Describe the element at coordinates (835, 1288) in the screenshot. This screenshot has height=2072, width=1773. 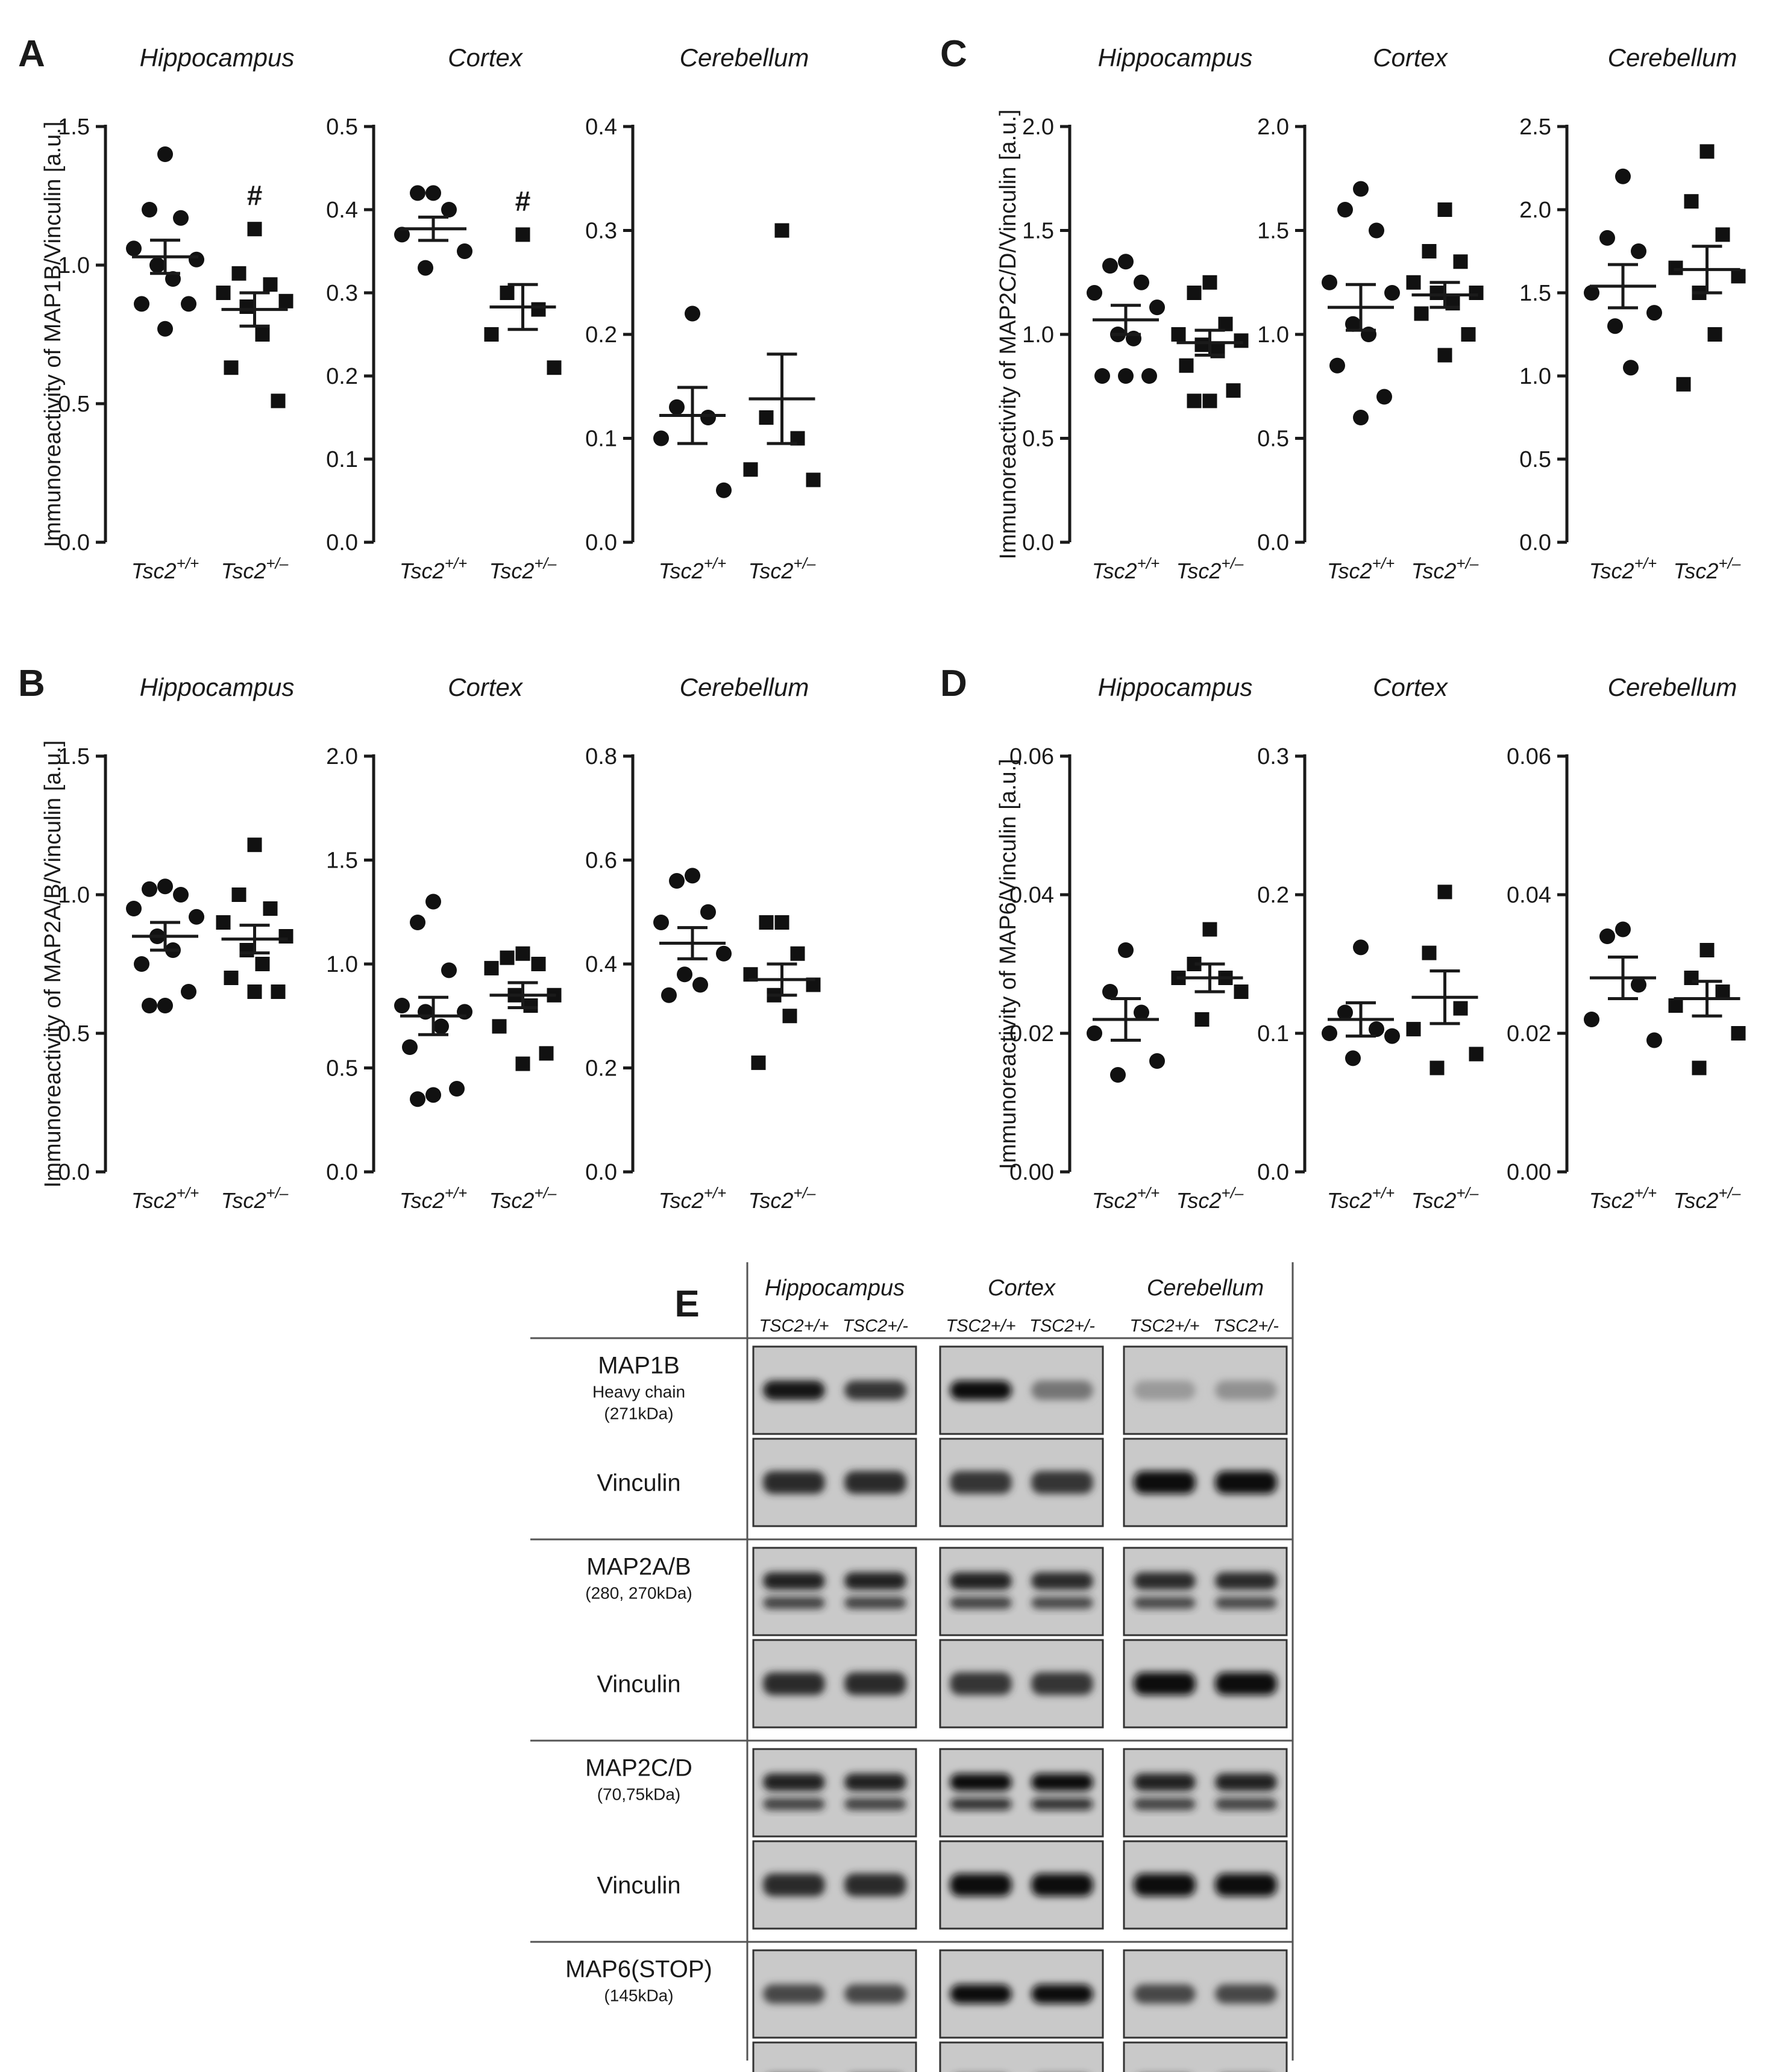
I see `blot-region-title: Hippocampus` at that location.